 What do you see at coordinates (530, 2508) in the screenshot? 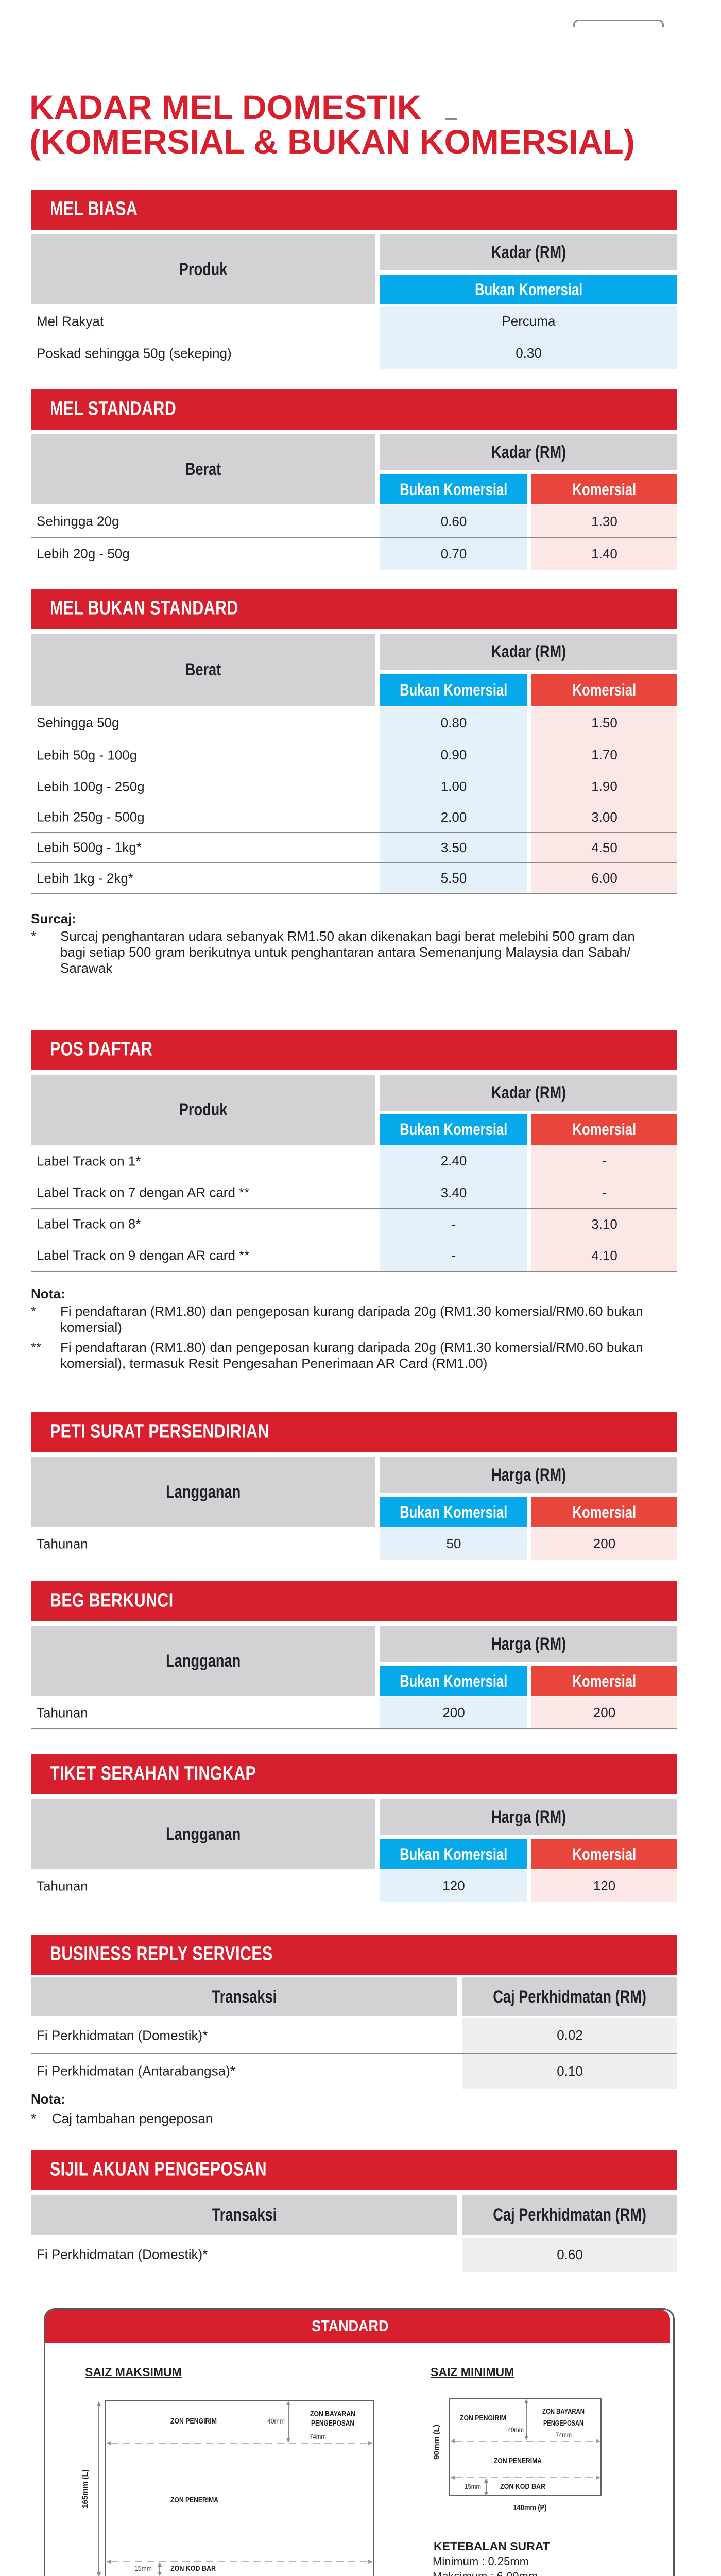
I see `svg-text: 140mm (P)` at bounding box center [530, 2508].